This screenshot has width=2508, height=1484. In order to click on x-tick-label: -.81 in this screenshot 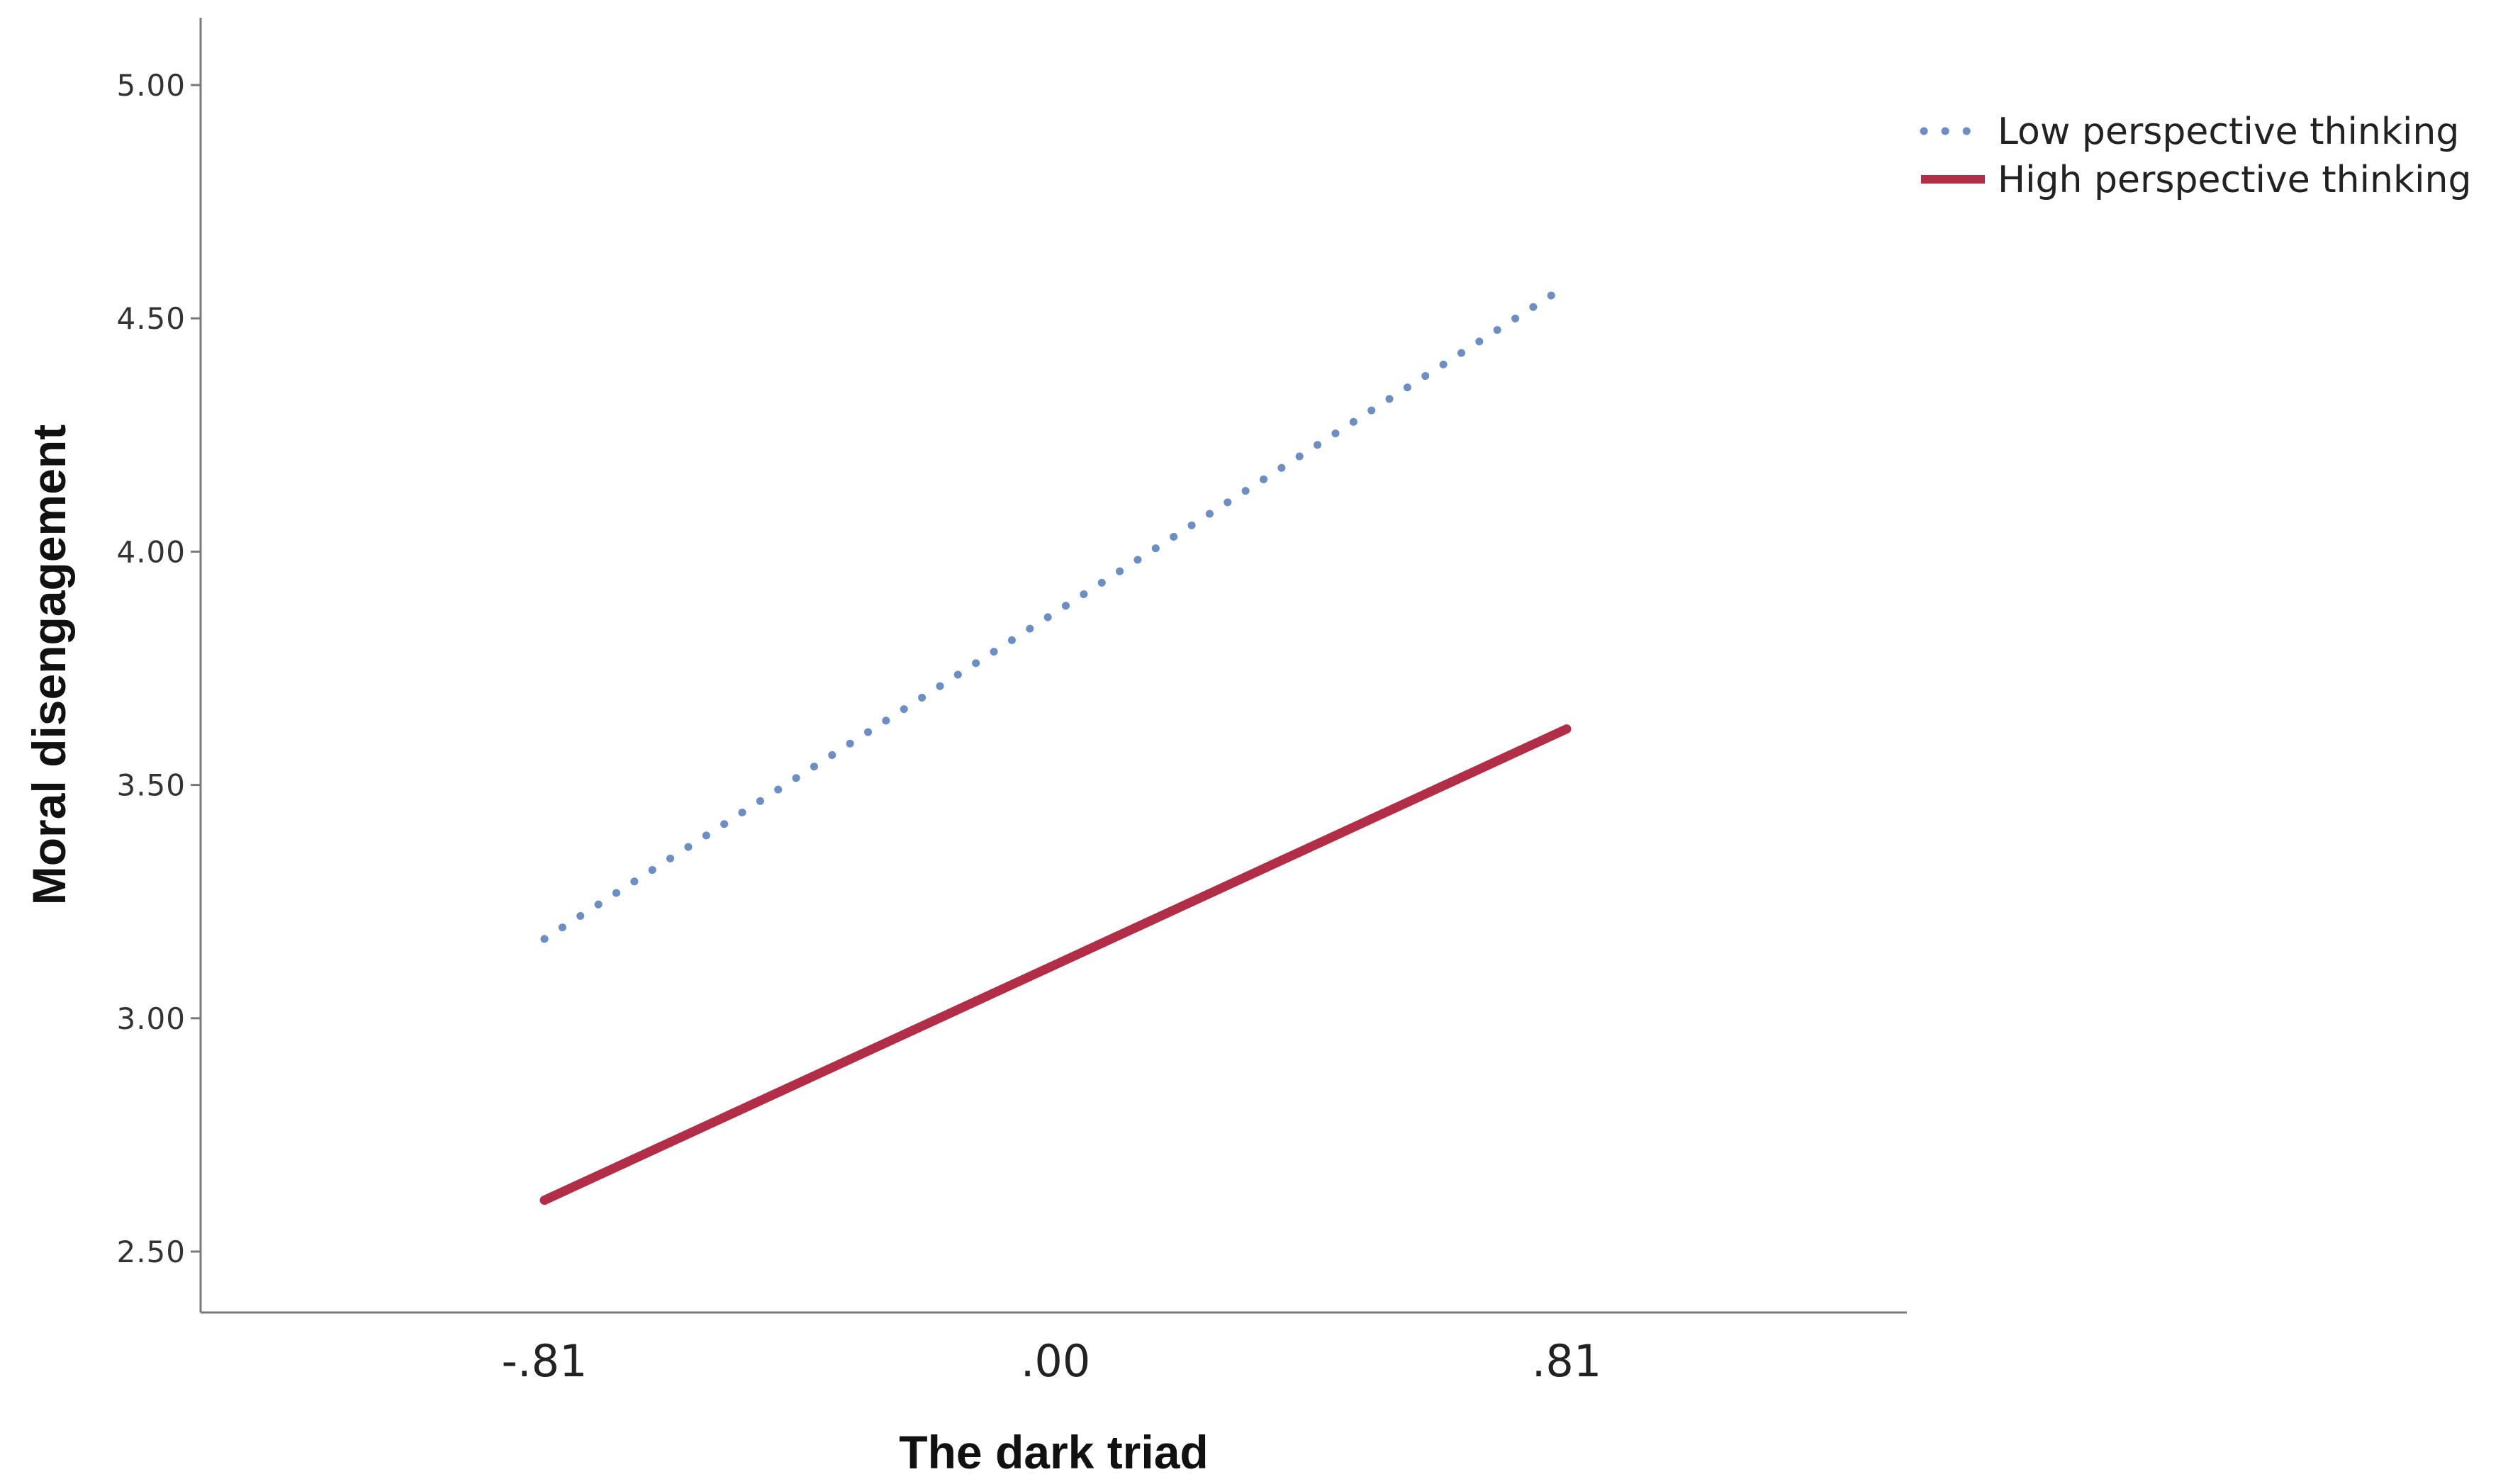, I will do `click(545, 1361)`.